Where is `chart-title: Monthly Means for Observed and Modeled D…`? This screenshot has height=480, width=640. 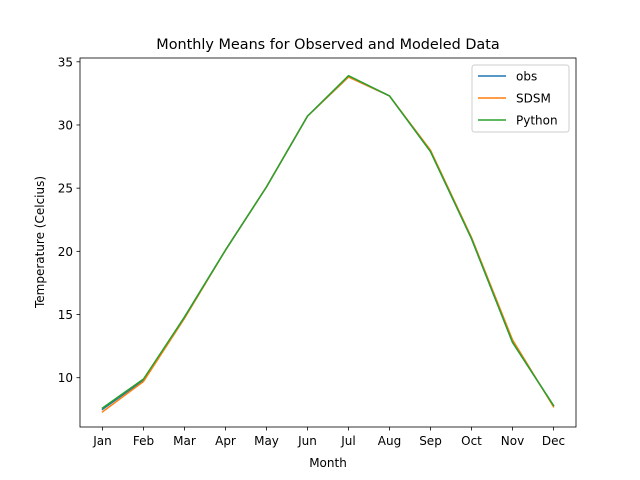 chart-title: Monthly Means for Observed and Modeled D… is located at coordinates (327, 45).